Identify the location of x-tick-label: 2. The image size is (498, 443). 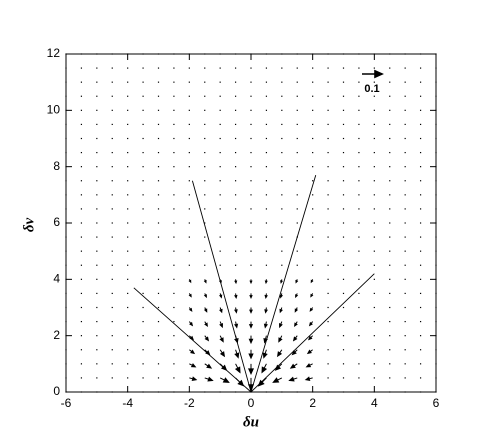
(312, 403).